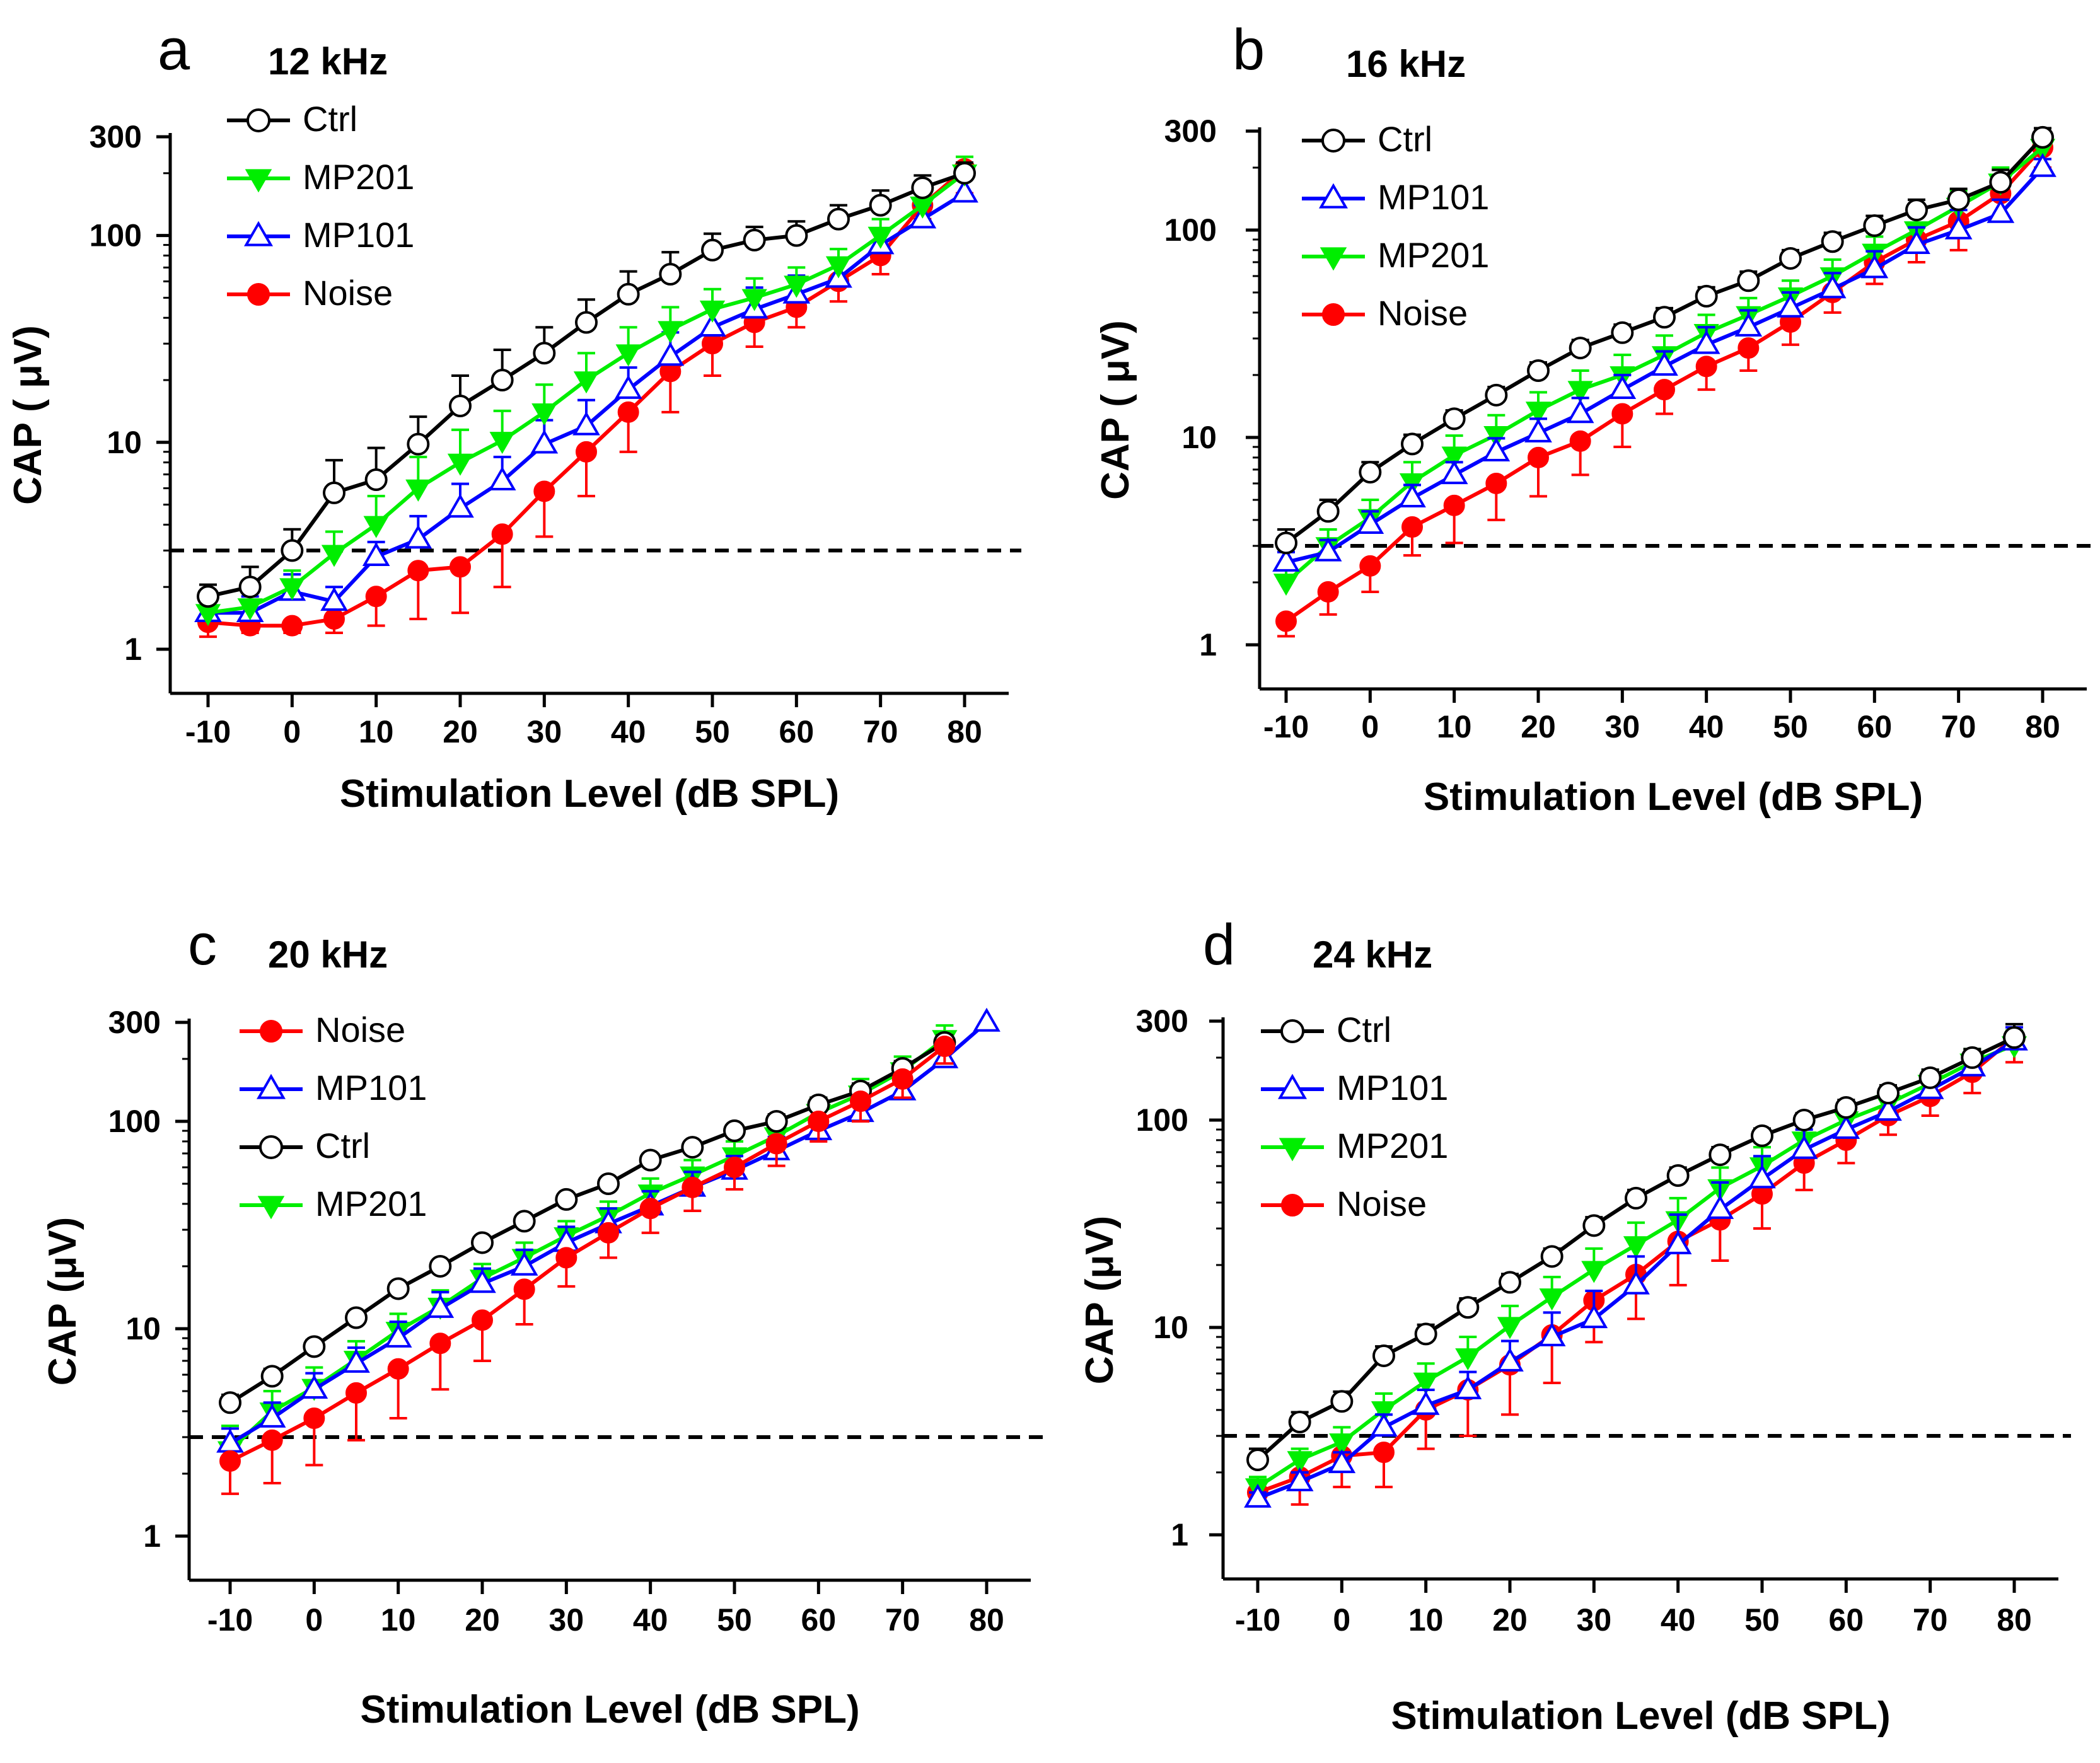 The height and width of the screenshot is (1763, 2100). Describe the element at coordinates (358, 177) in the screenshot. I see `legend-label: MP201` at that location.